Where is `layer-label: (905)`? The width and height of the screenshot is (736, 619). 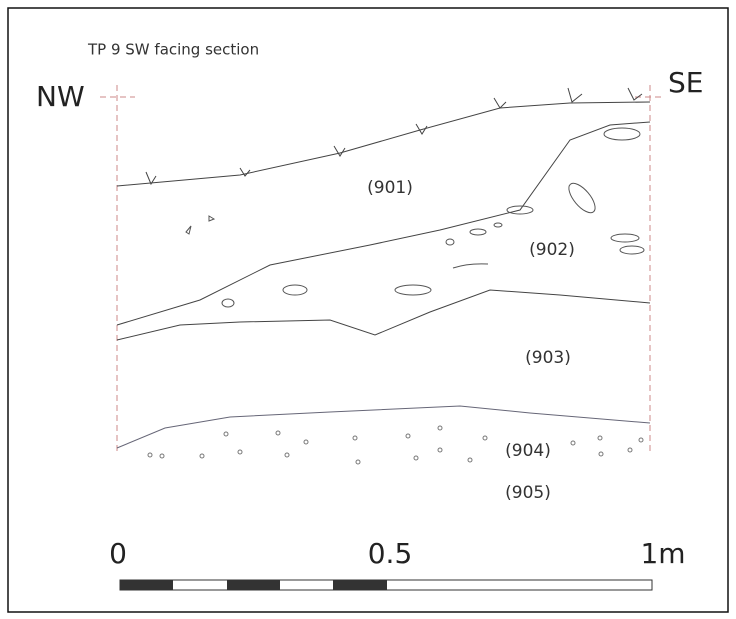
layer-label: (905) is located at coordinates (528, 493).